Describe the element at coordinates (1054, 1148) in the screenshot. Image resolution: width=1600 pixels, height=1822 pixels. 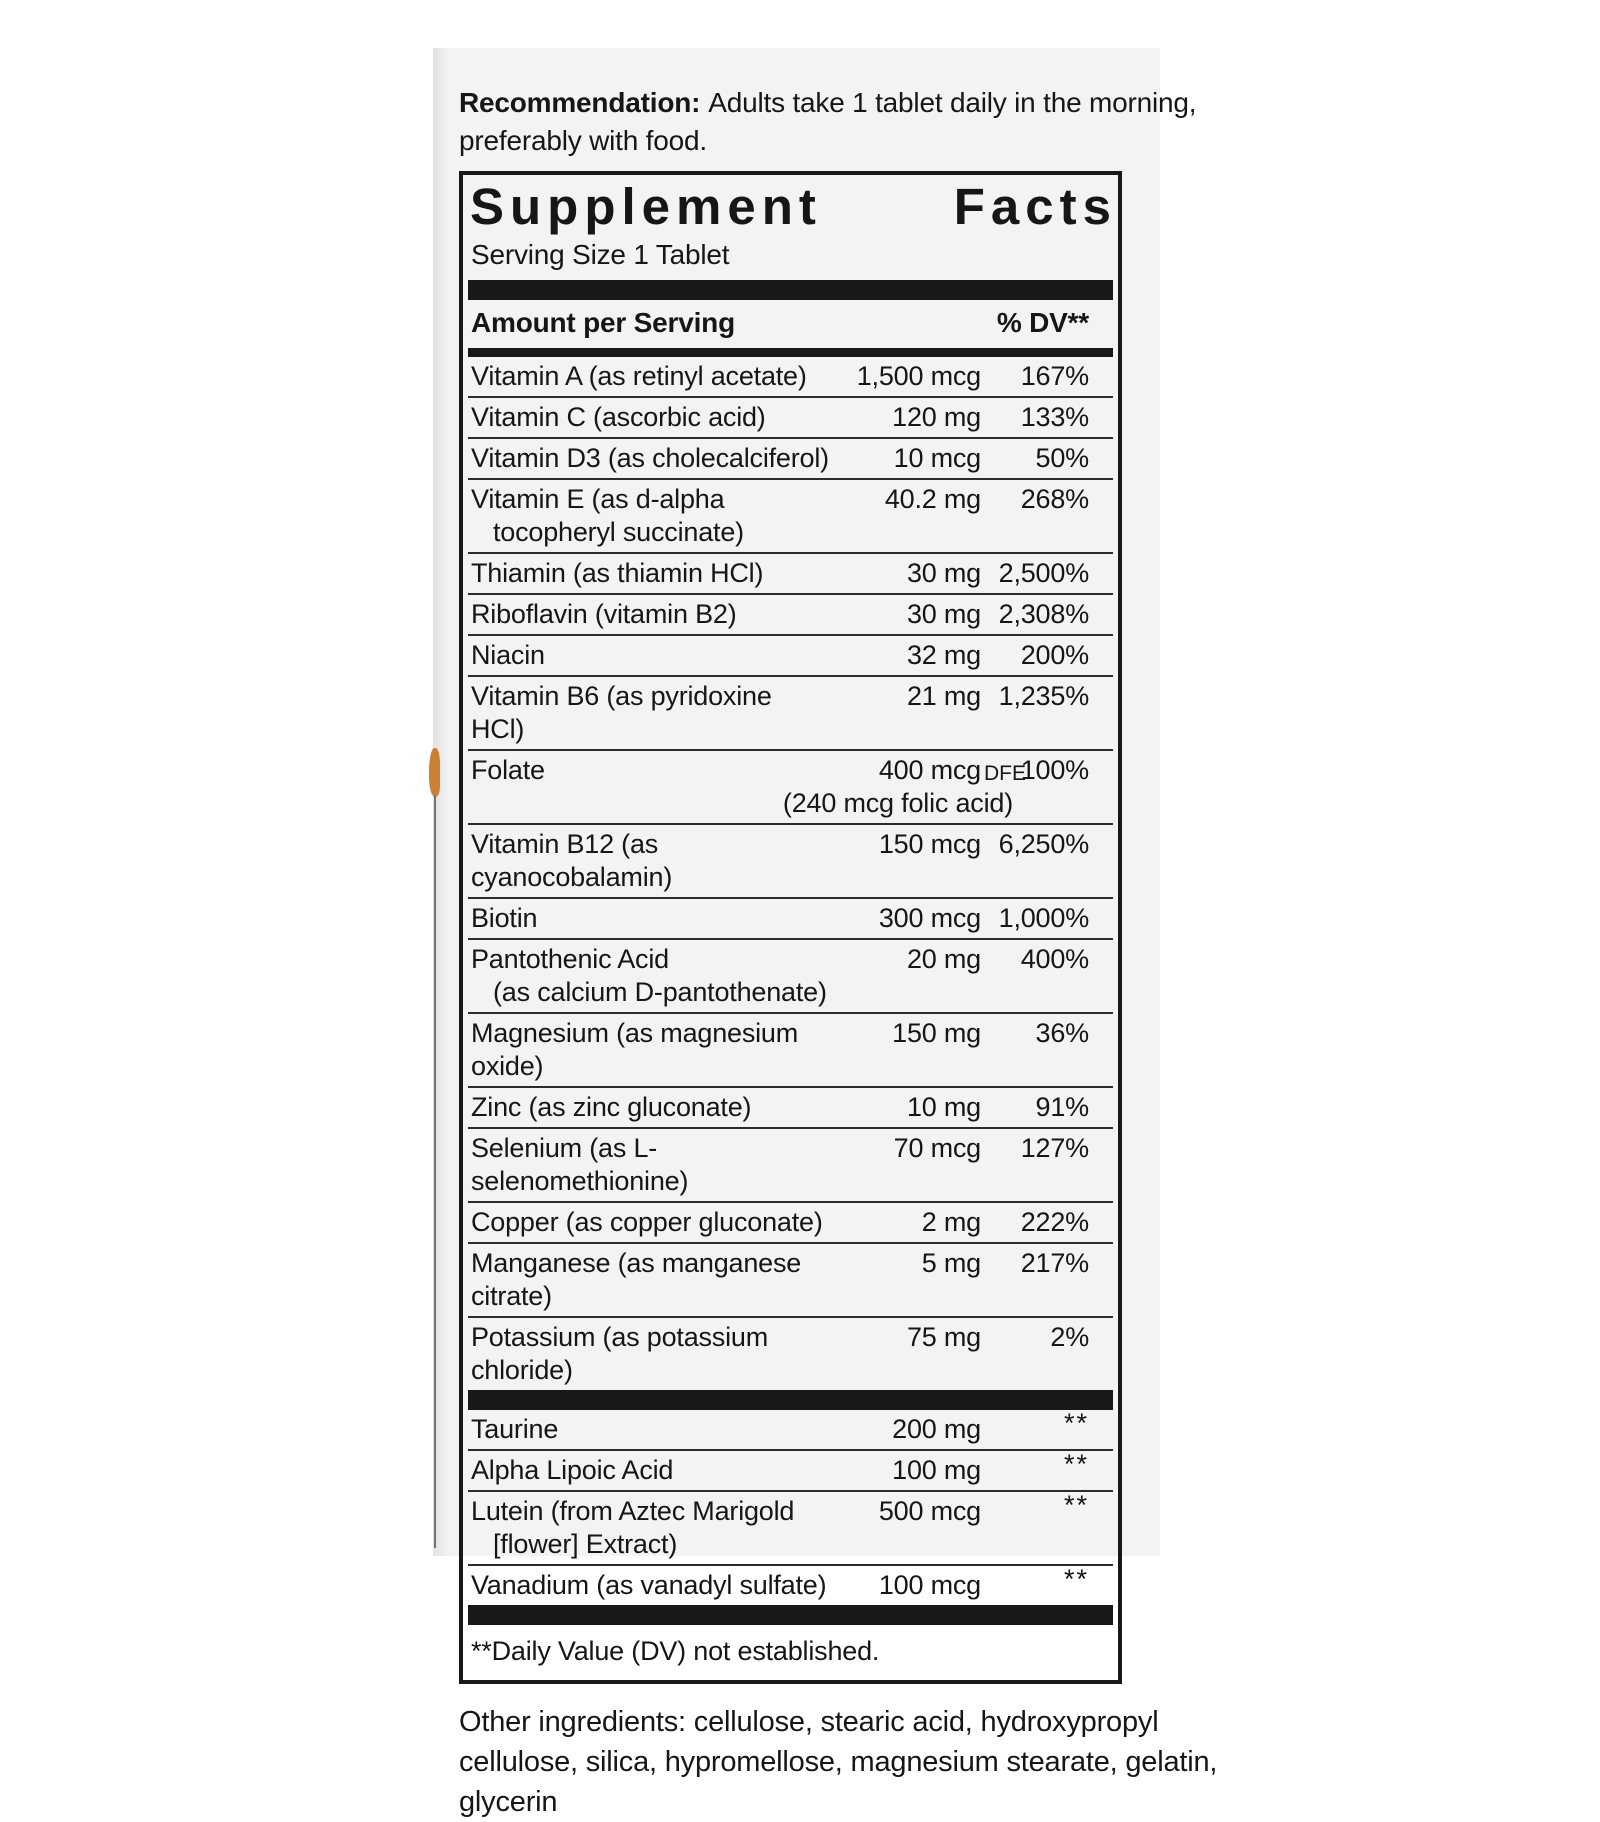
I see `nutrient-daily-value: 127%` at that location.